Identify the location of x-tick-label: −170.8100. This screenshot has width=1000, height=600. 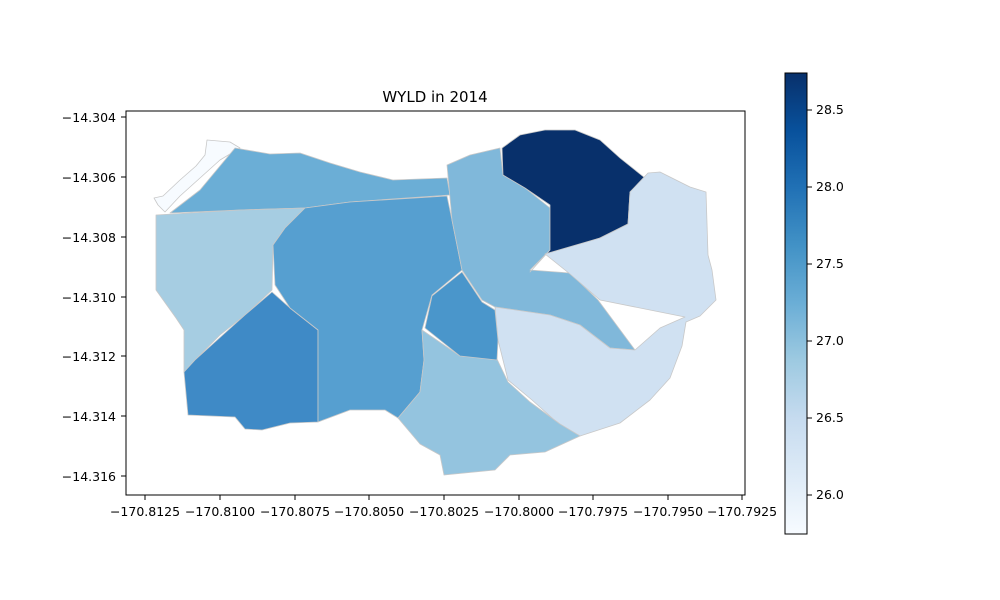
(220, 511).